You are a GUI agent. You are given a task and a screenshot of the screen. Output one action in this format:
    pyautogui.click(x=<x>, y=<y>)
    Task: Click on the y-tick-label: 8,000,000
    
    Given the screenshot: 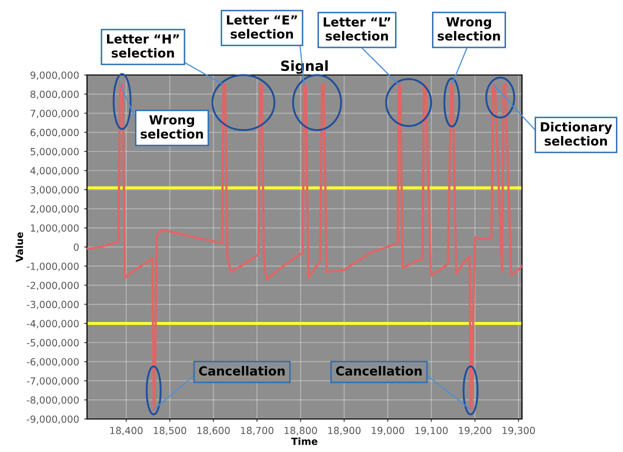 What is the action you would take?
    pyautogui.click(x=54, y=94)
    